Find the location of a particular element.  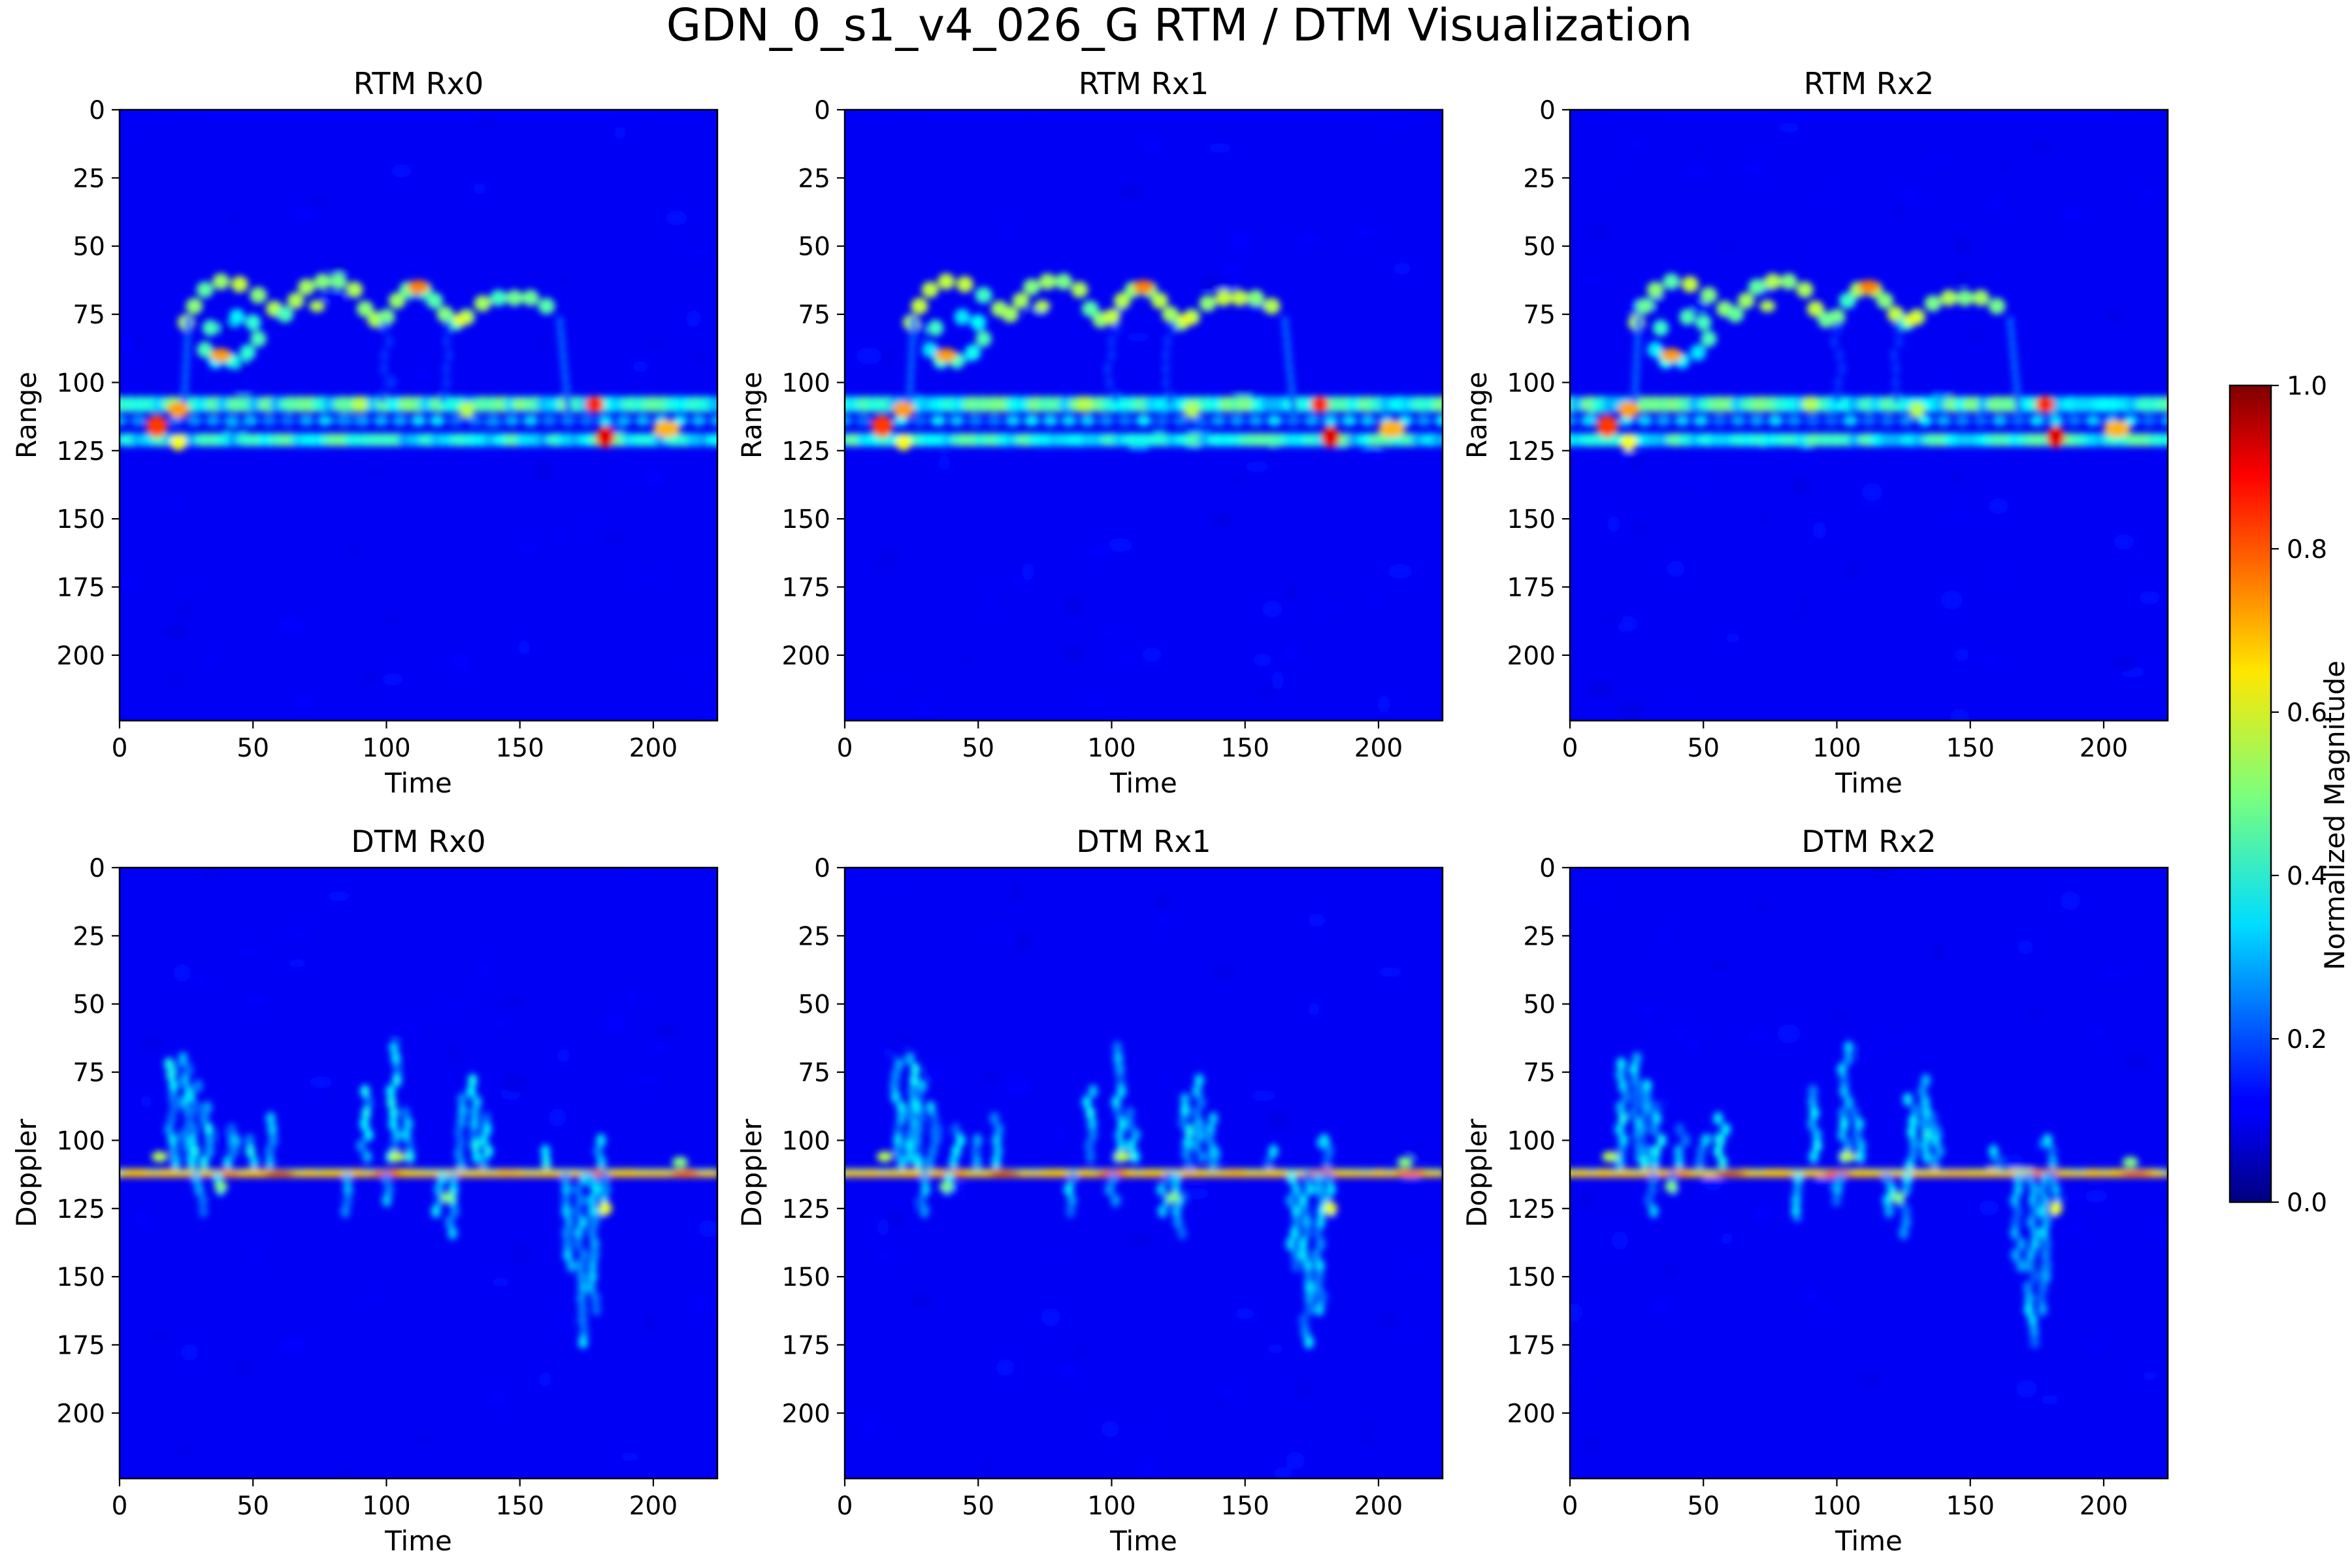

colorbar-tick-label: 0.8 is located at coordinates (2307, 549).